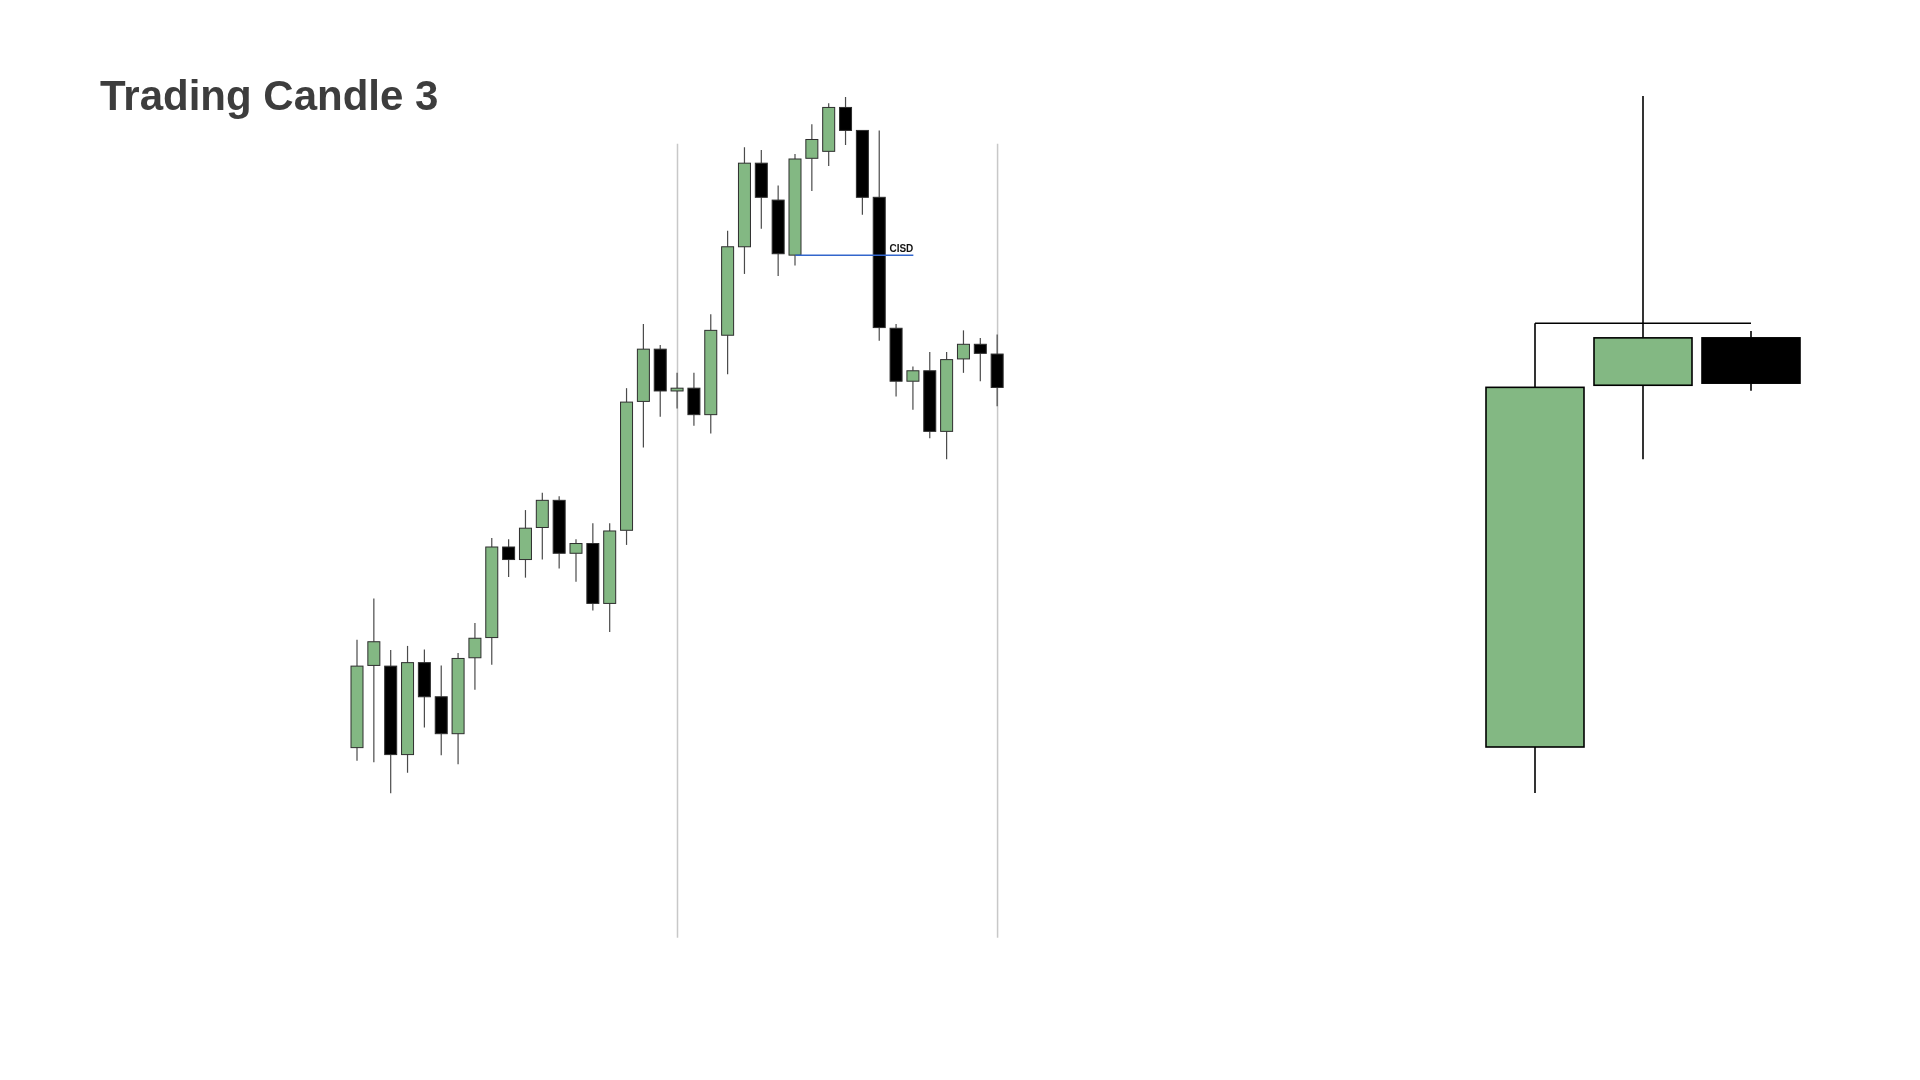  I want to click on chart-title: Trading Candle 3, so click(269, 95).